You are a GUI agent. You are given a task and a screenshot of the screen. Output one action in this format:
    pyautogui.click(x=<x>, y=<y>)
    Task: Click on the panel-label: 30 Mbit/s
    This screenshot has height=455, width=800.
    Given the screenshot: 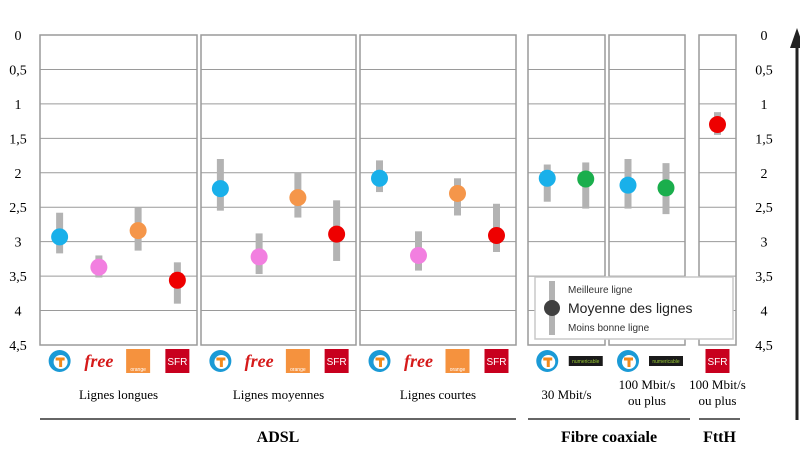 What is the action you would take?
    pyautogui.click(x=566, y=394)
    